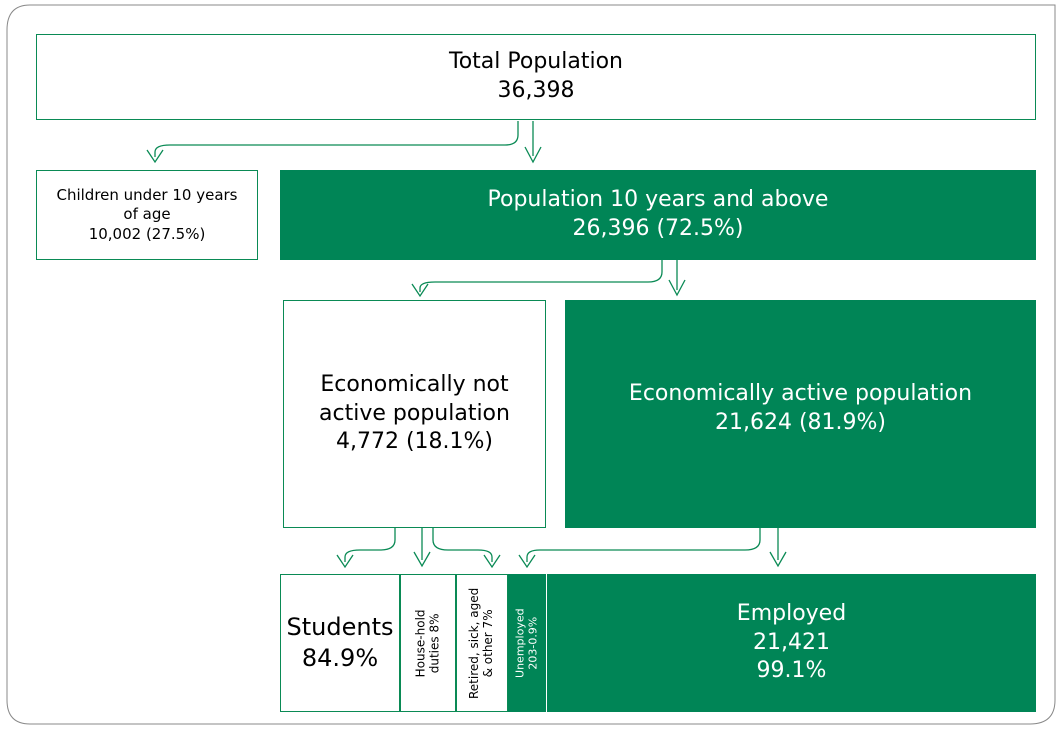  What do you see at coordinates (520, 643) in the screenshot?
I see `unemployed-line-1: Unemployed` at bounding box center [520, 643].